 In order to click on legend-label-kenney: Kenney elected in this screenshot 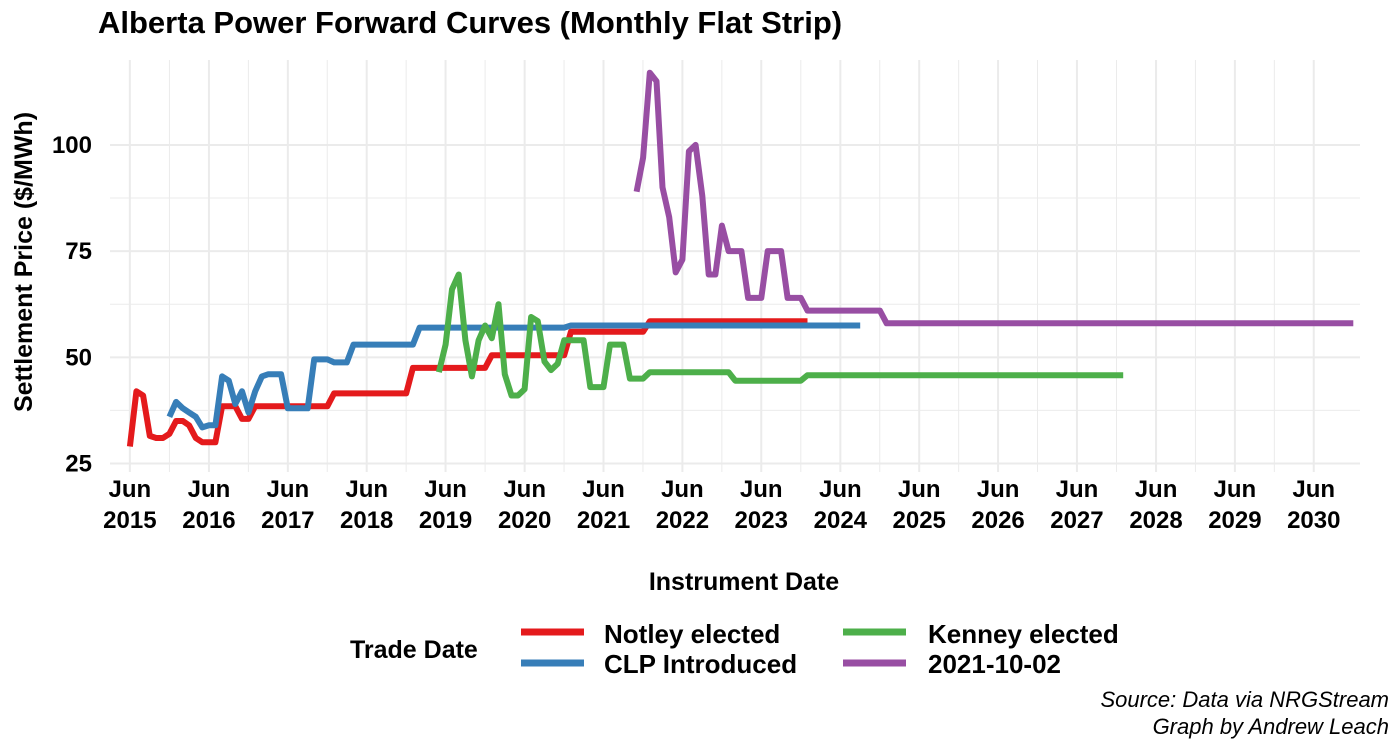, I will do `click(1023, 634)`.